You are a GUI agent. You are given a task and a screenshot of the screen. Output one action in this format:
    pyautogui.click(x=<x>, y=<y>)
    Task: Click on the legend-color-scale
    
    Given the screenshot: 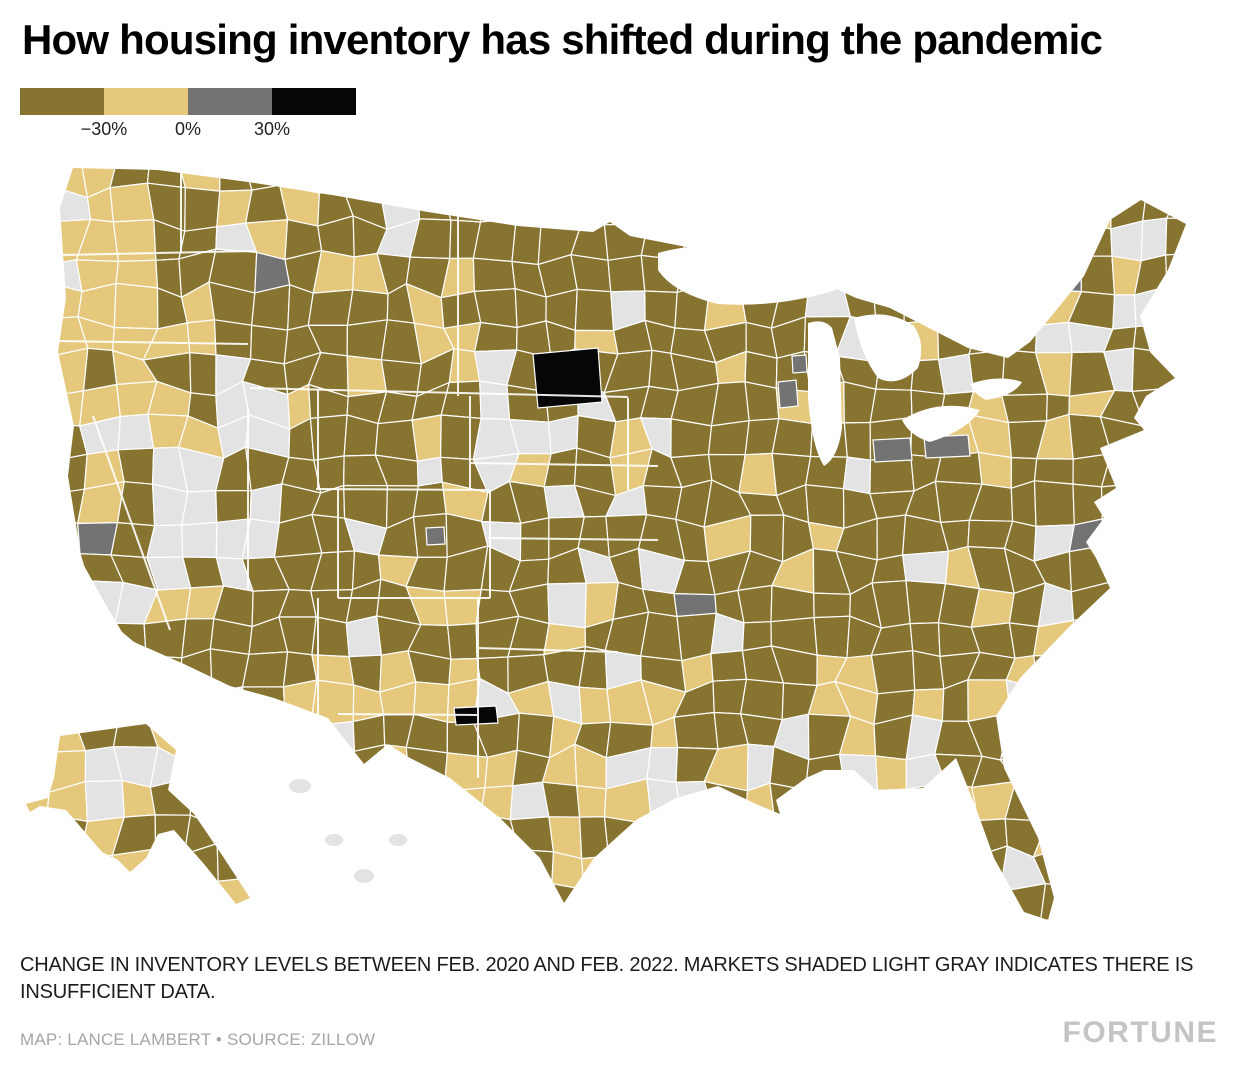 What is the action you would take?
    pyautogui.click(x=188, y=101)
    